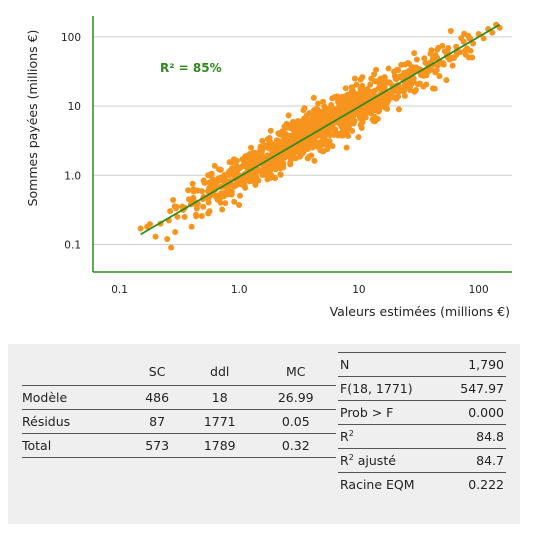  What do you see at coordinates (376, 388) in the screenshot?
I see `stat-label-text: F(18, 1771)` at bounding box center [376, 388].